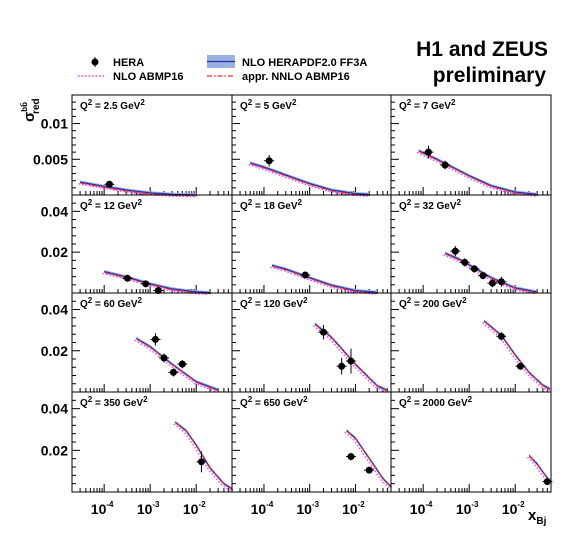 The height and width of the screenshot is (550, 567). Describe the element at coordinates (274, 402) in the screenshot. I see `panel-label: Q2 = 650 GeV2` at that location.